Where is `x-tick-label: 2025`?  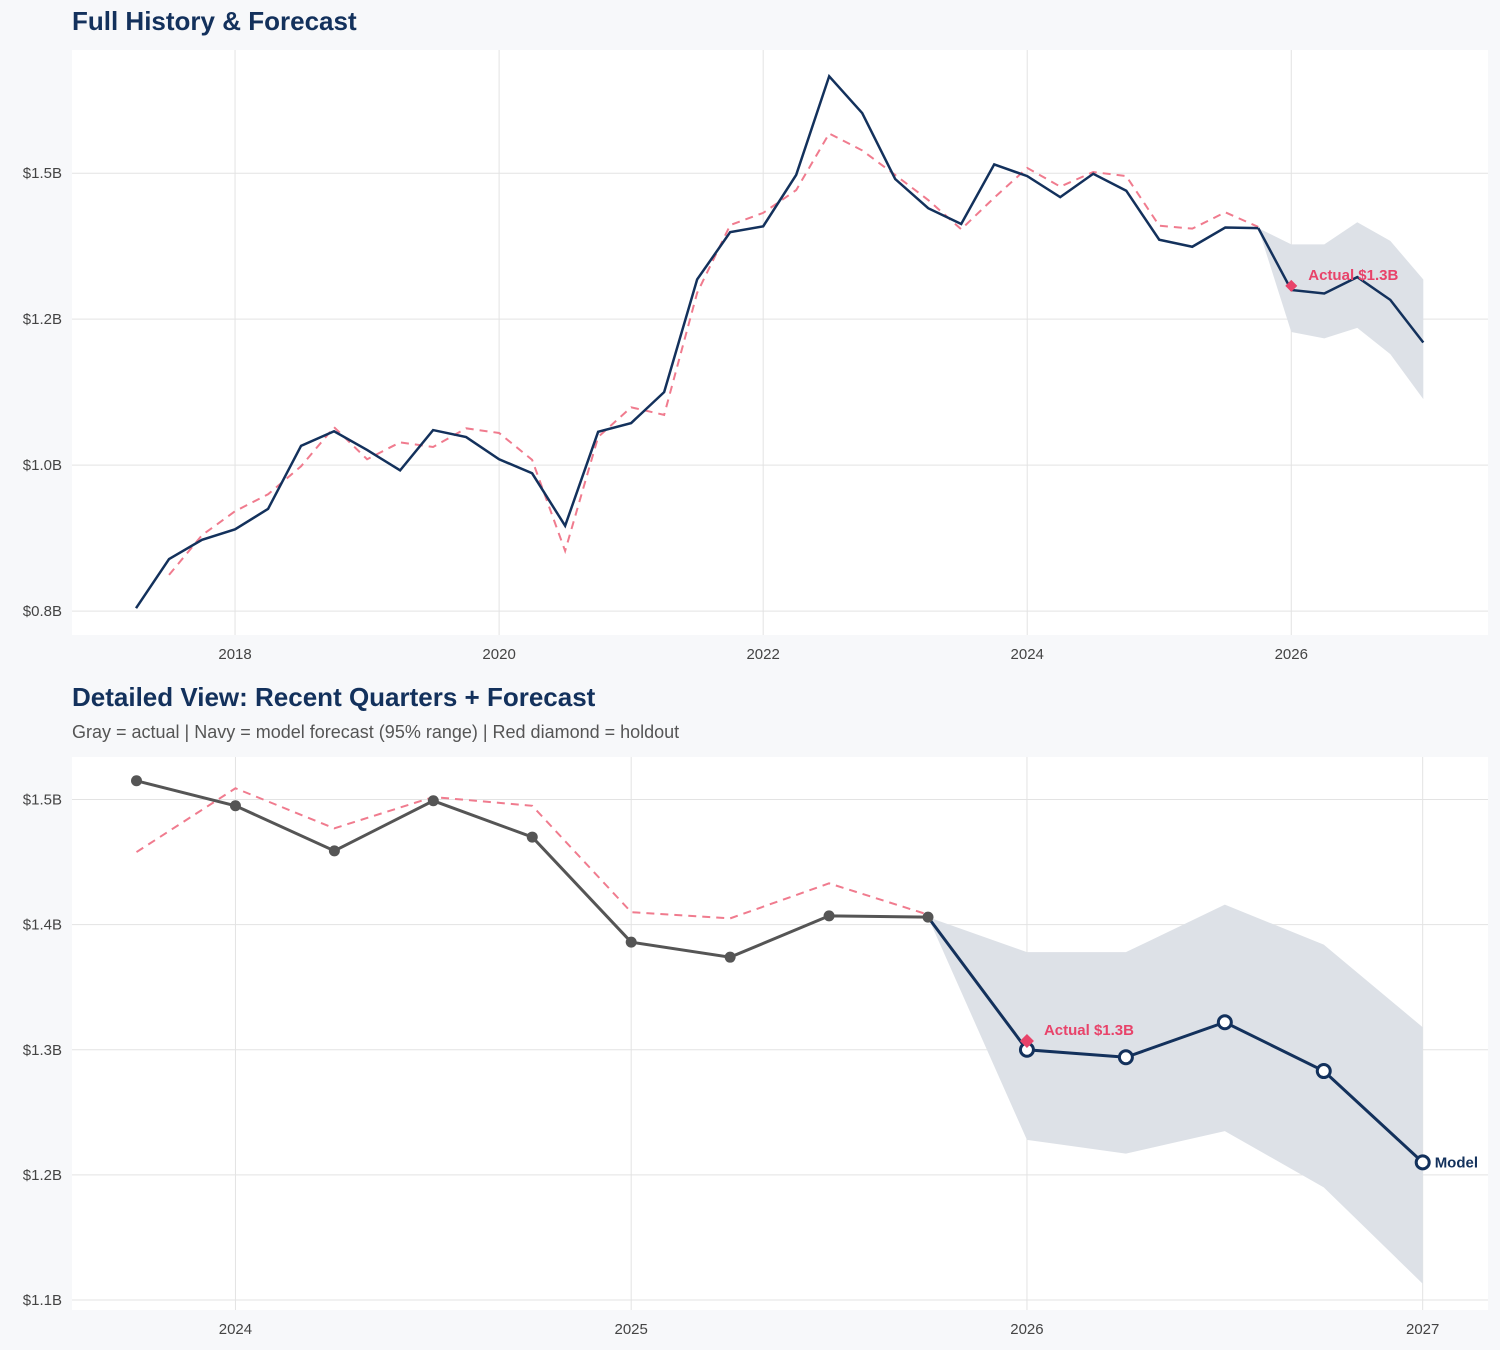
x-tick-label: 2025 is located at coordinates (631, 1329).